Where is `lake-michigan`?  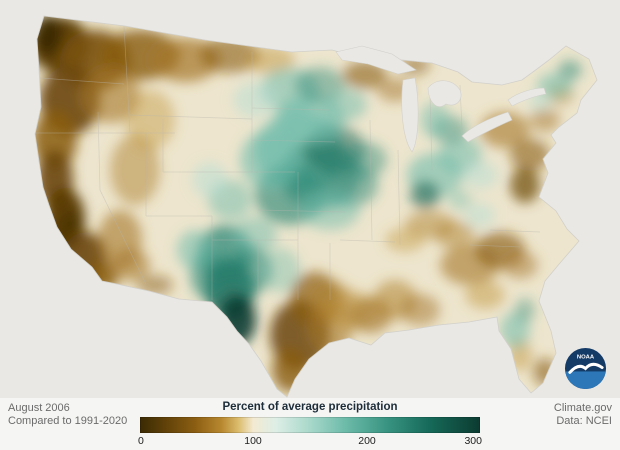
lake-michigan is located at coordinates (410, 115).